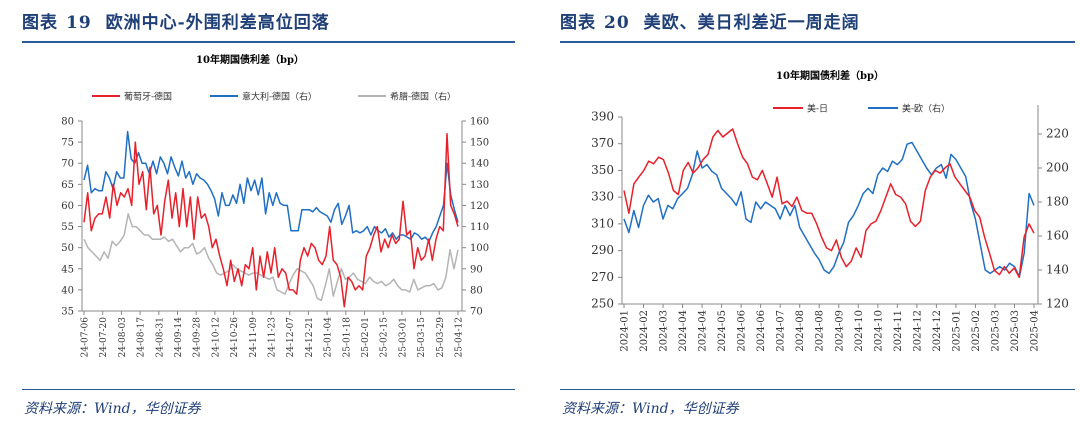 Image resolution: width=1080 pixels, height=426 pixels. Describe the element at coordinates (781, 331) in the screenshot. I see `x-tick-label: 2024-07` at that location.